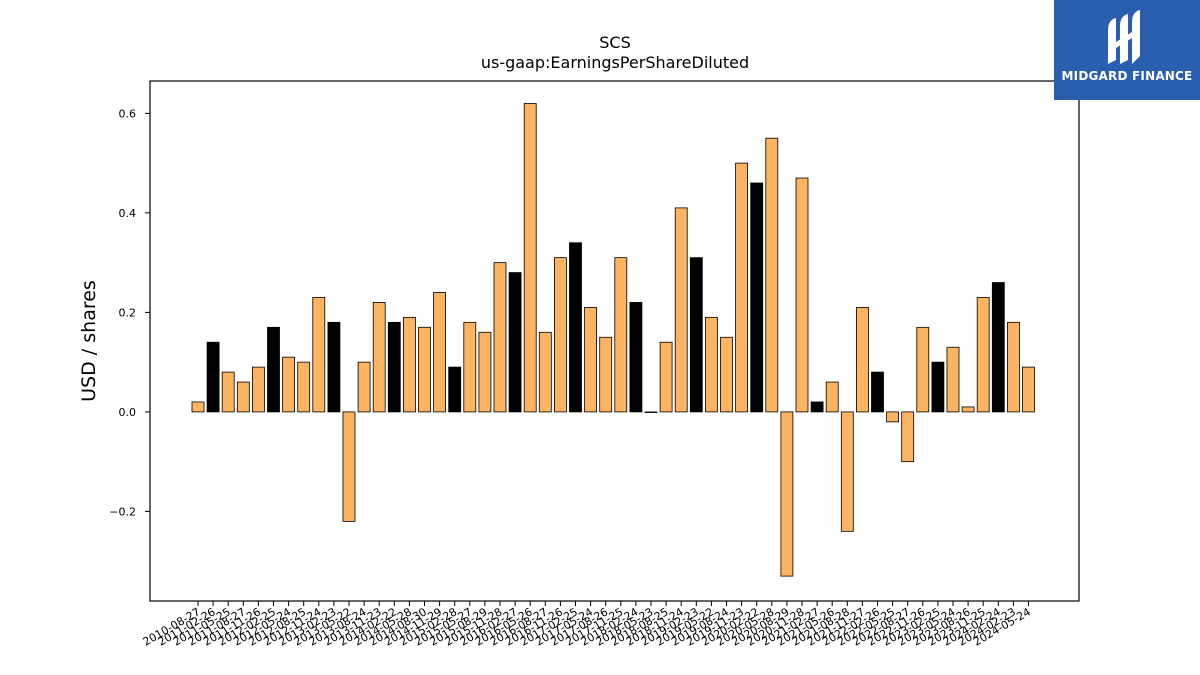  What do you see at coordinates (122, 511) in the screenshot?
I see `y-tick-label: −0.2` at bounding box center [122, 511].